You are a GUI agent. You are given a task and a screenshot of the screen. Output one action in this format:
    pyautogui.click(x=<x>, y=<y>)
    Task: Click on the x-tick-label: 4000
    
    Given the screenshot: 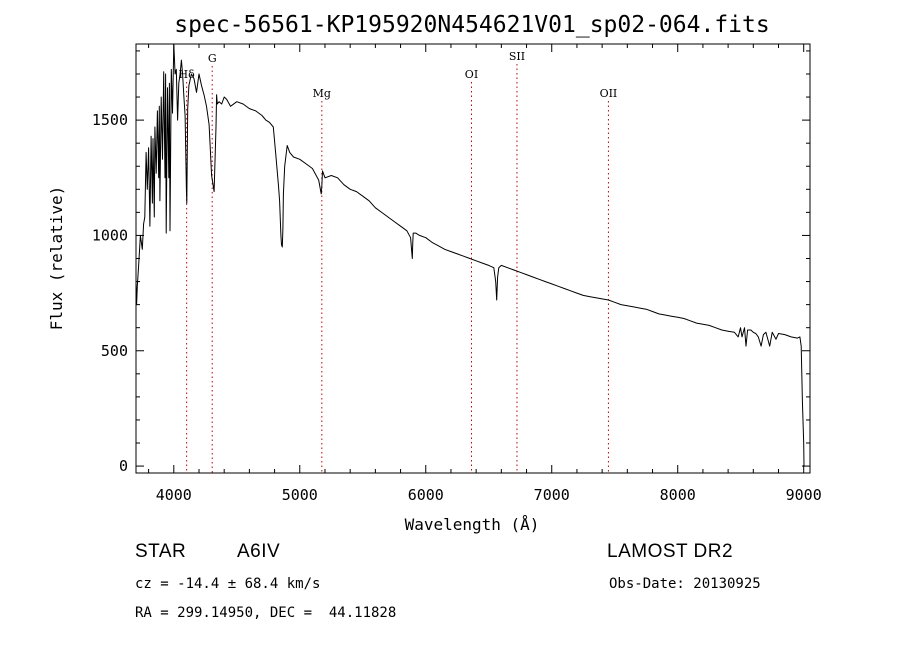 What is the action you would take?
    pyautogui.click(x=174, y=495)
    